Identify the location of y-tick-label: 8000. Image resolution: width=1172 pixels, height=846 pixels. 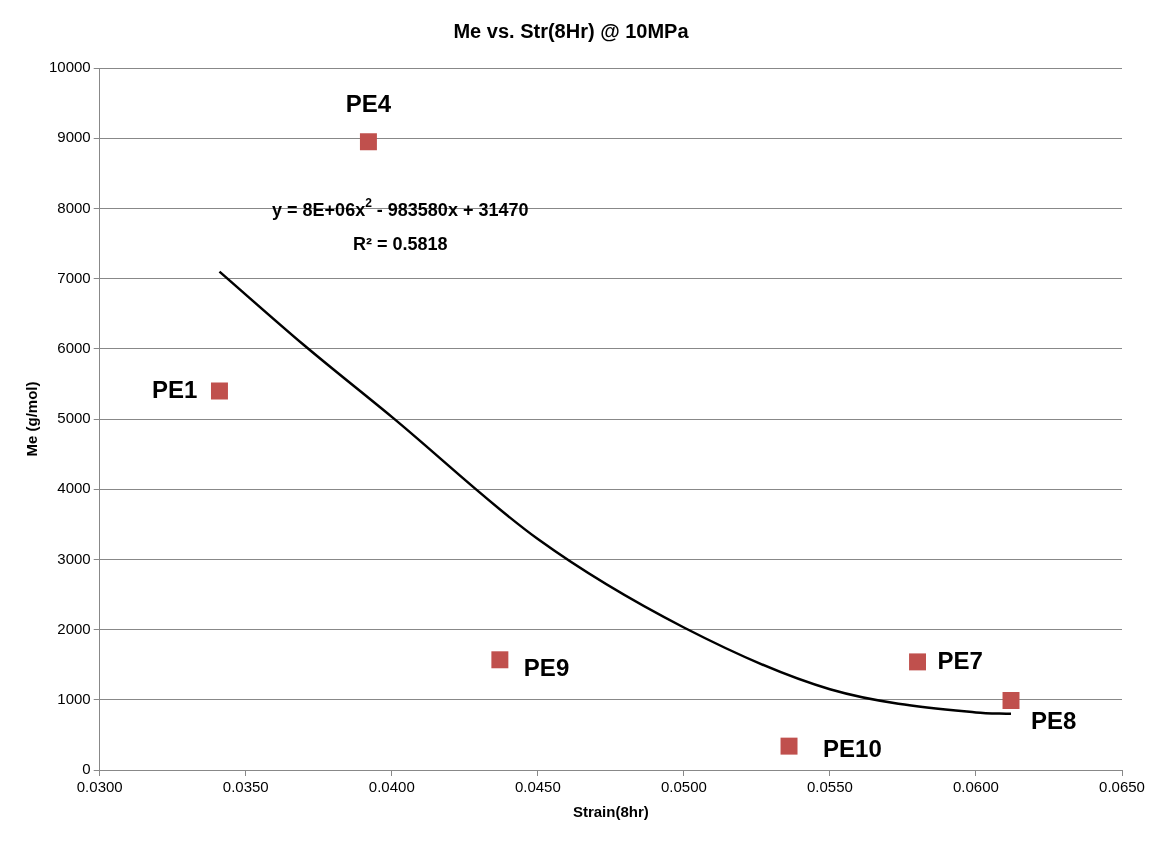
(74, 207).